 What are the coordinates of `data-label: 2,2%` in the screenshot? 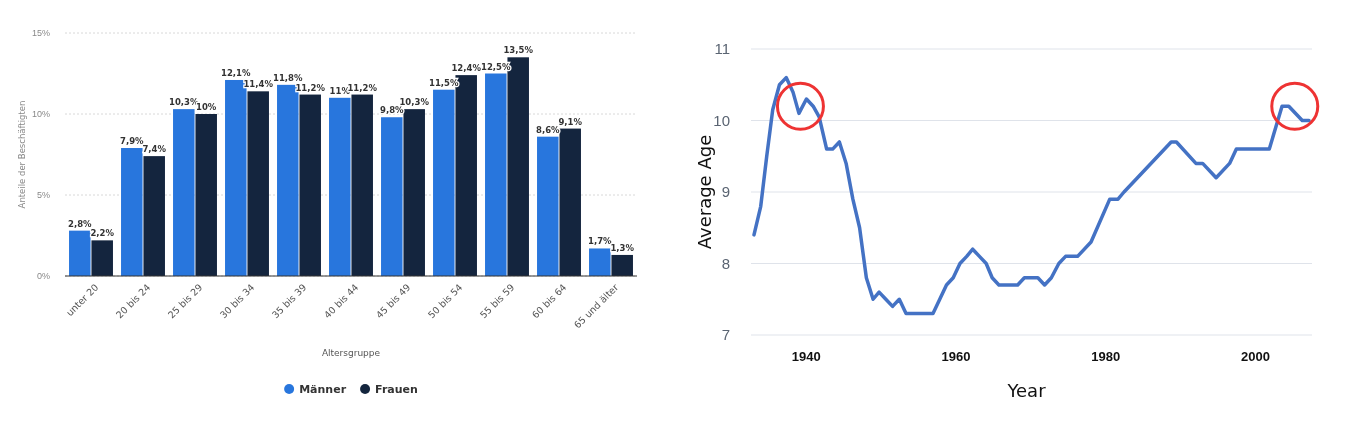 It's located at (102, 233).